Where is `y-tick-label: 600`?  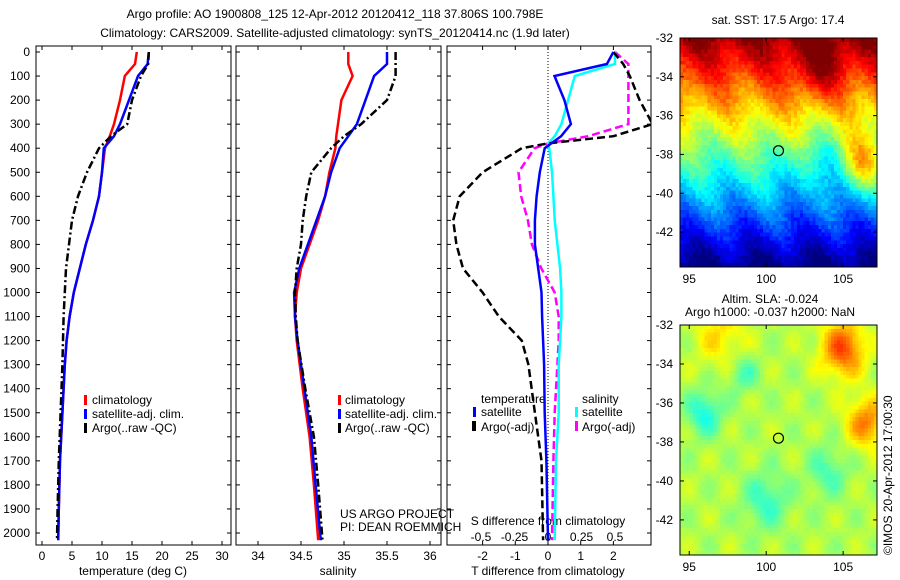
y-tick-label: 600 is located at coordinates (20, 196).